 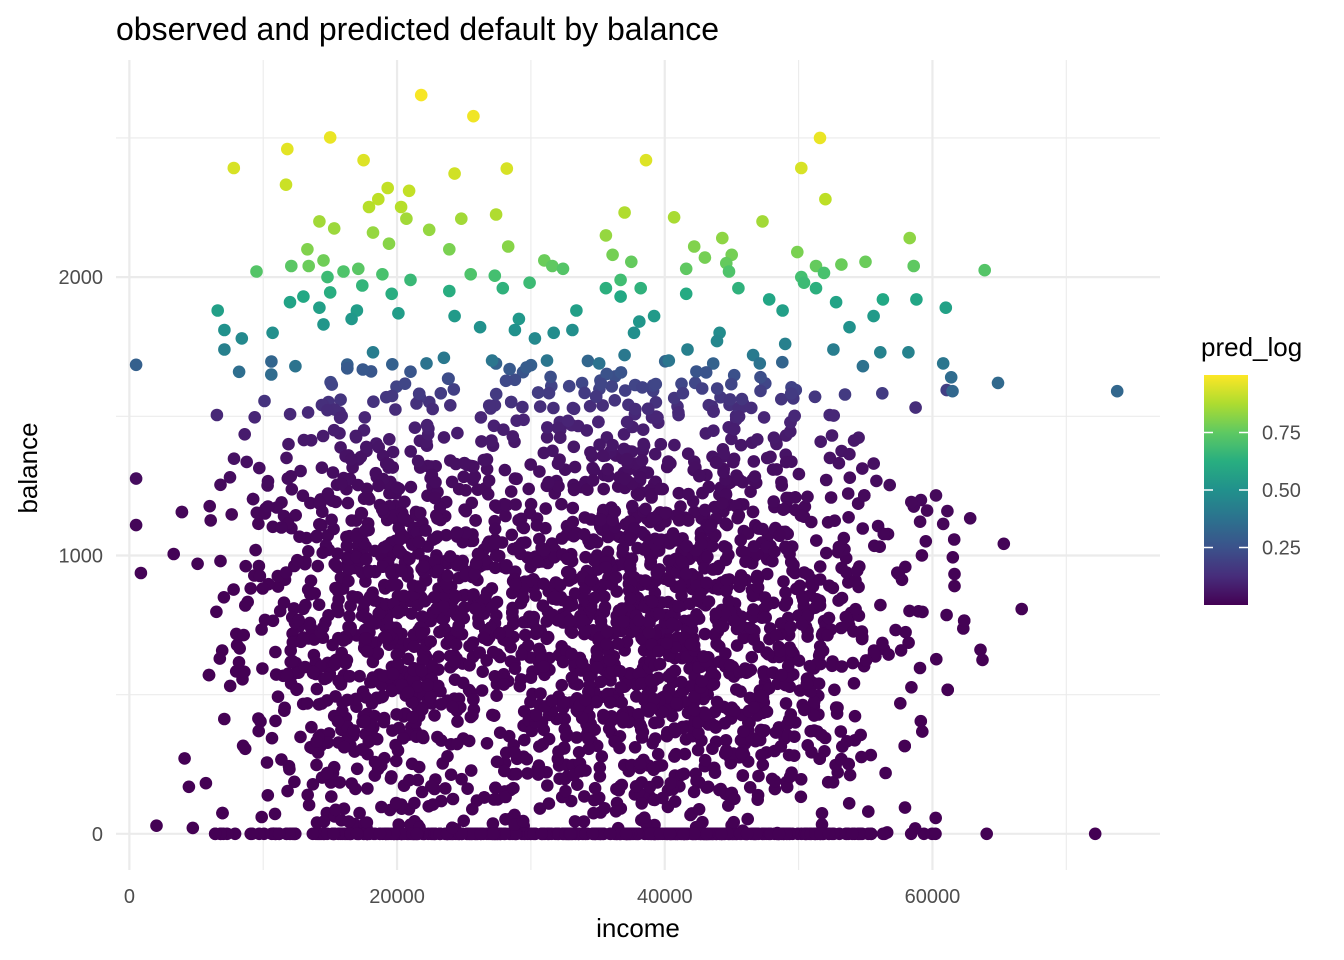 I want to click on legend-tick-label: 0.25, so click(x=1281, y=549).